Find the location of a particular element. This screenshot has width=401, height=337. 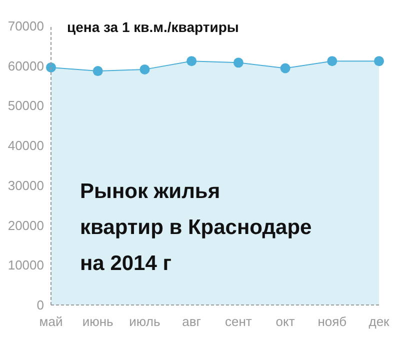

x-tick-label: дек is located at coordinates (379, 321).